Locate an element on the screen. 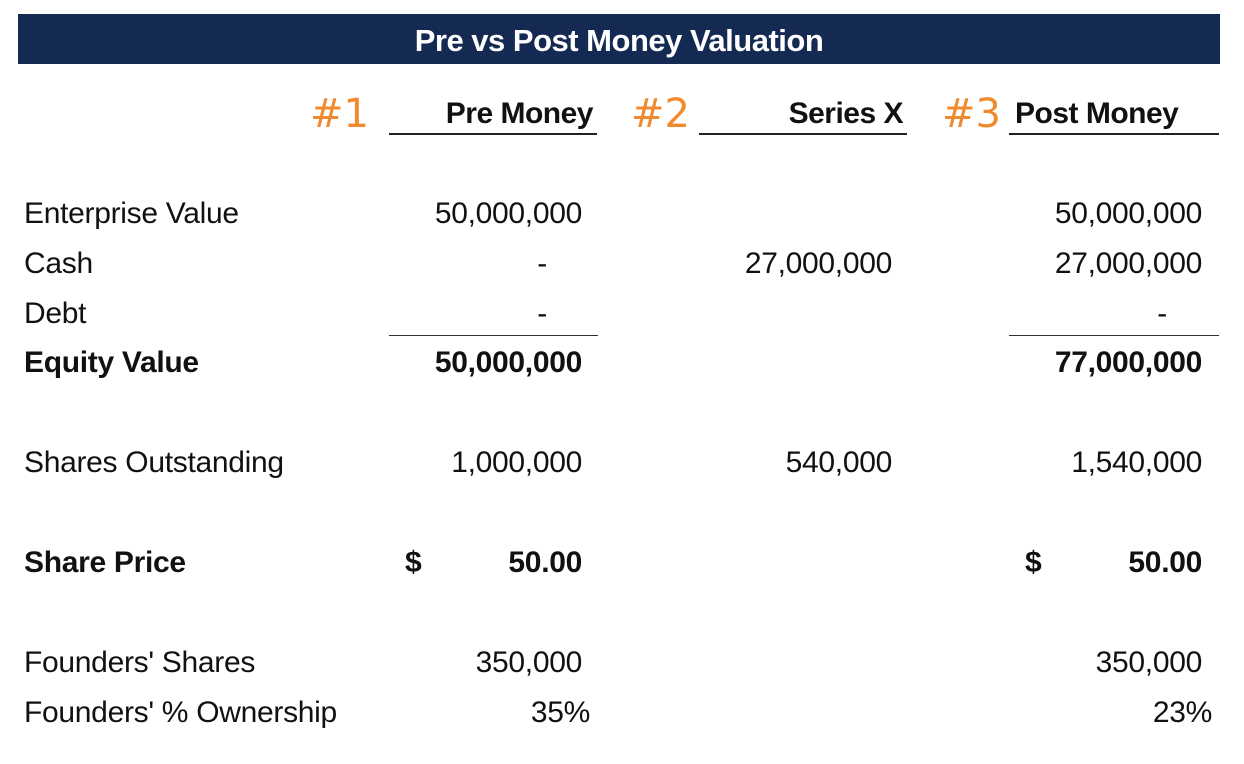  row-label-founders-ownership: Founders' % Ownership is located at coordinates (180, 712).